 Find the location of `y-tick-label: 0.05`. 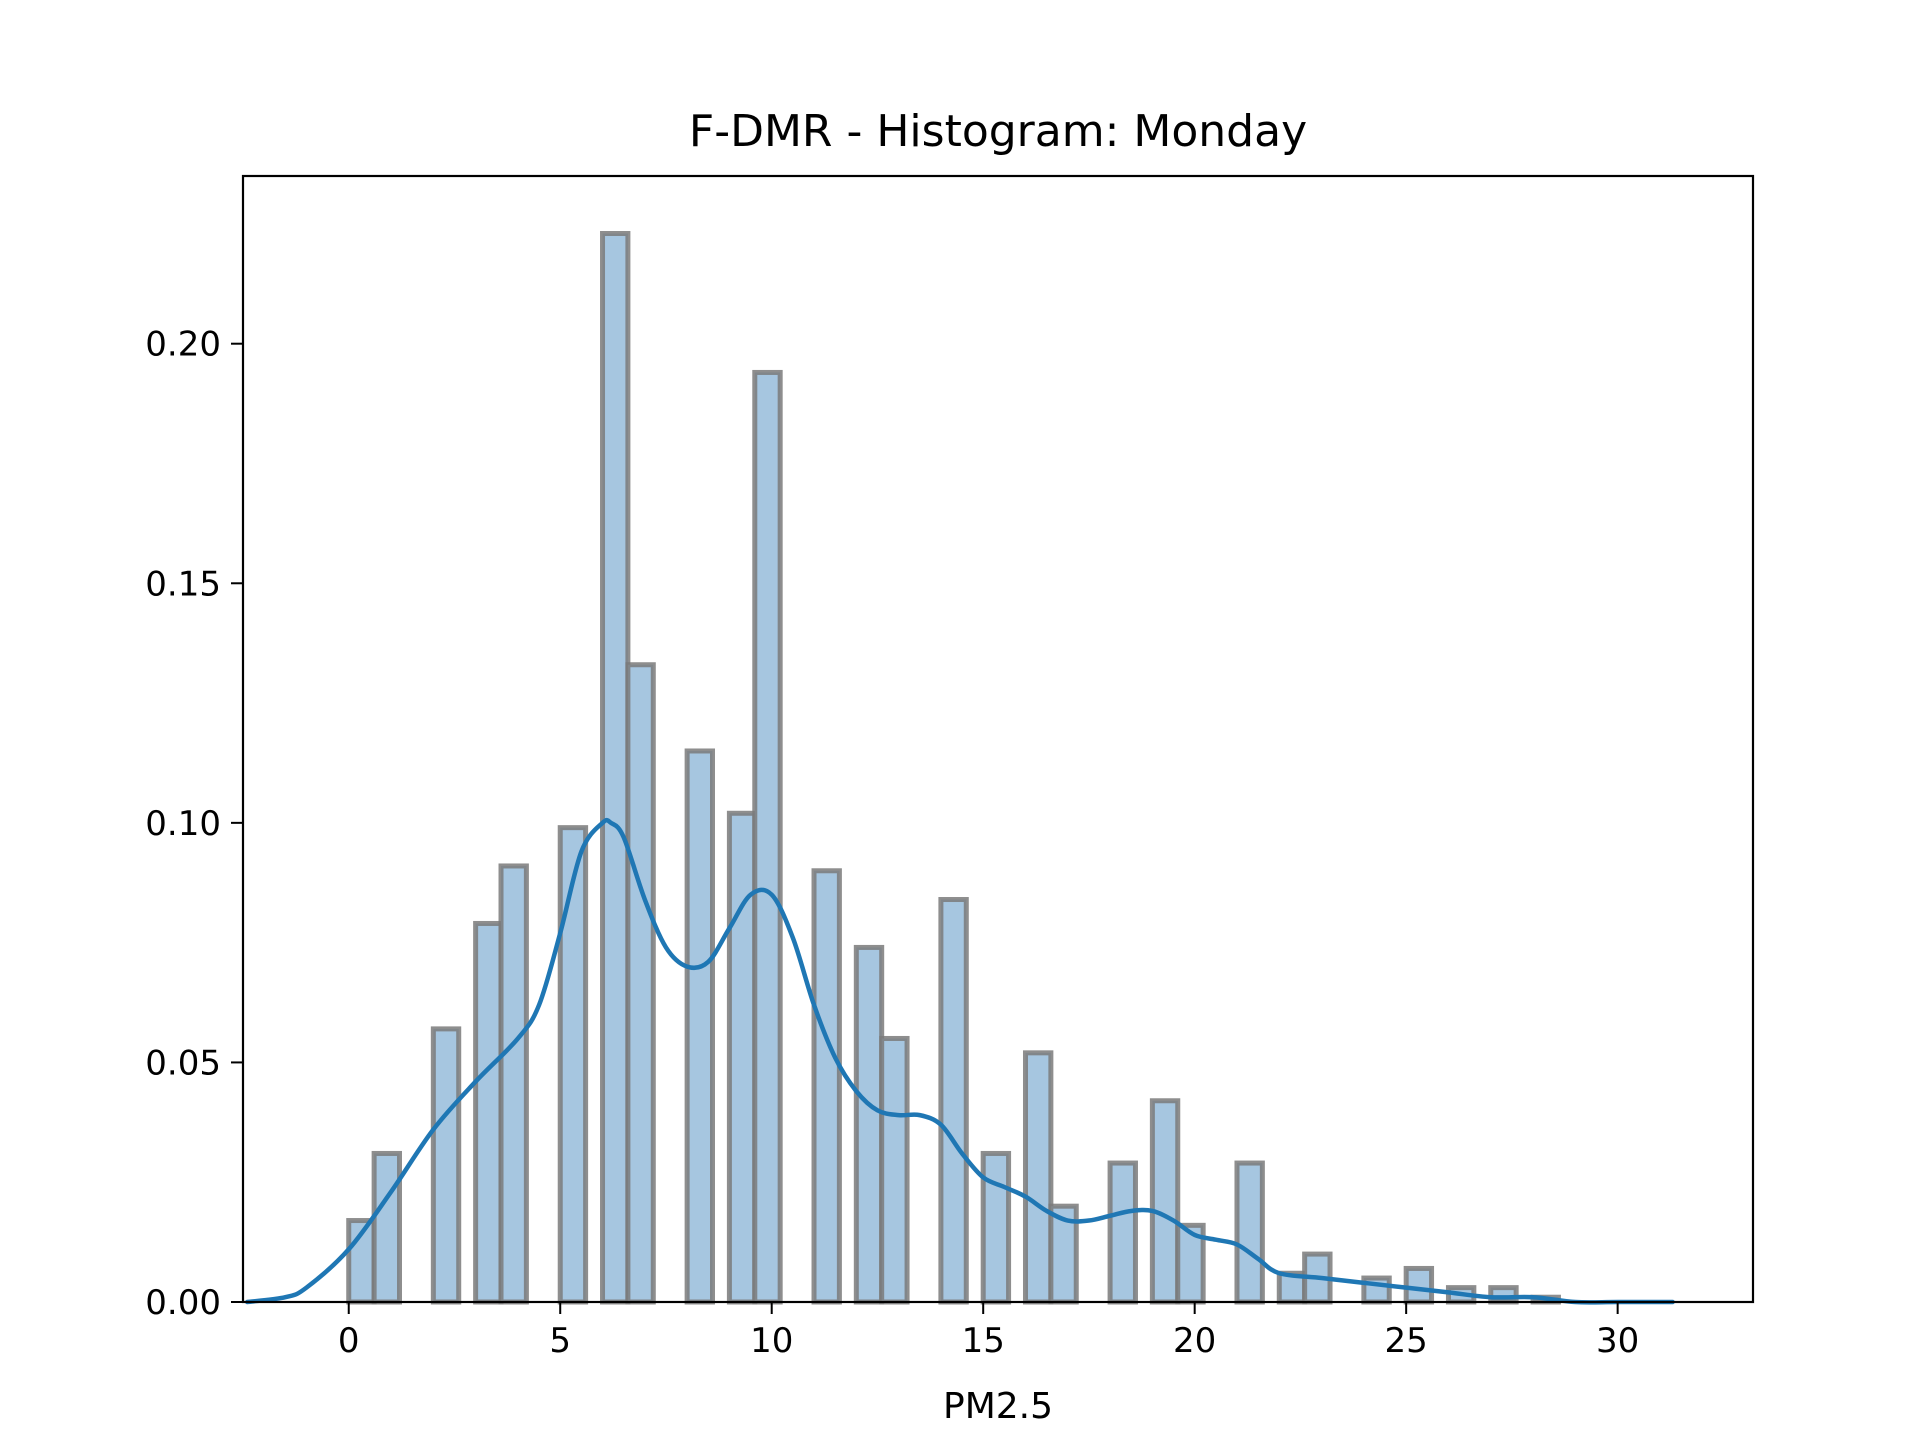

y-tick-label: 0.05 is located at coordinates (183, 1063).